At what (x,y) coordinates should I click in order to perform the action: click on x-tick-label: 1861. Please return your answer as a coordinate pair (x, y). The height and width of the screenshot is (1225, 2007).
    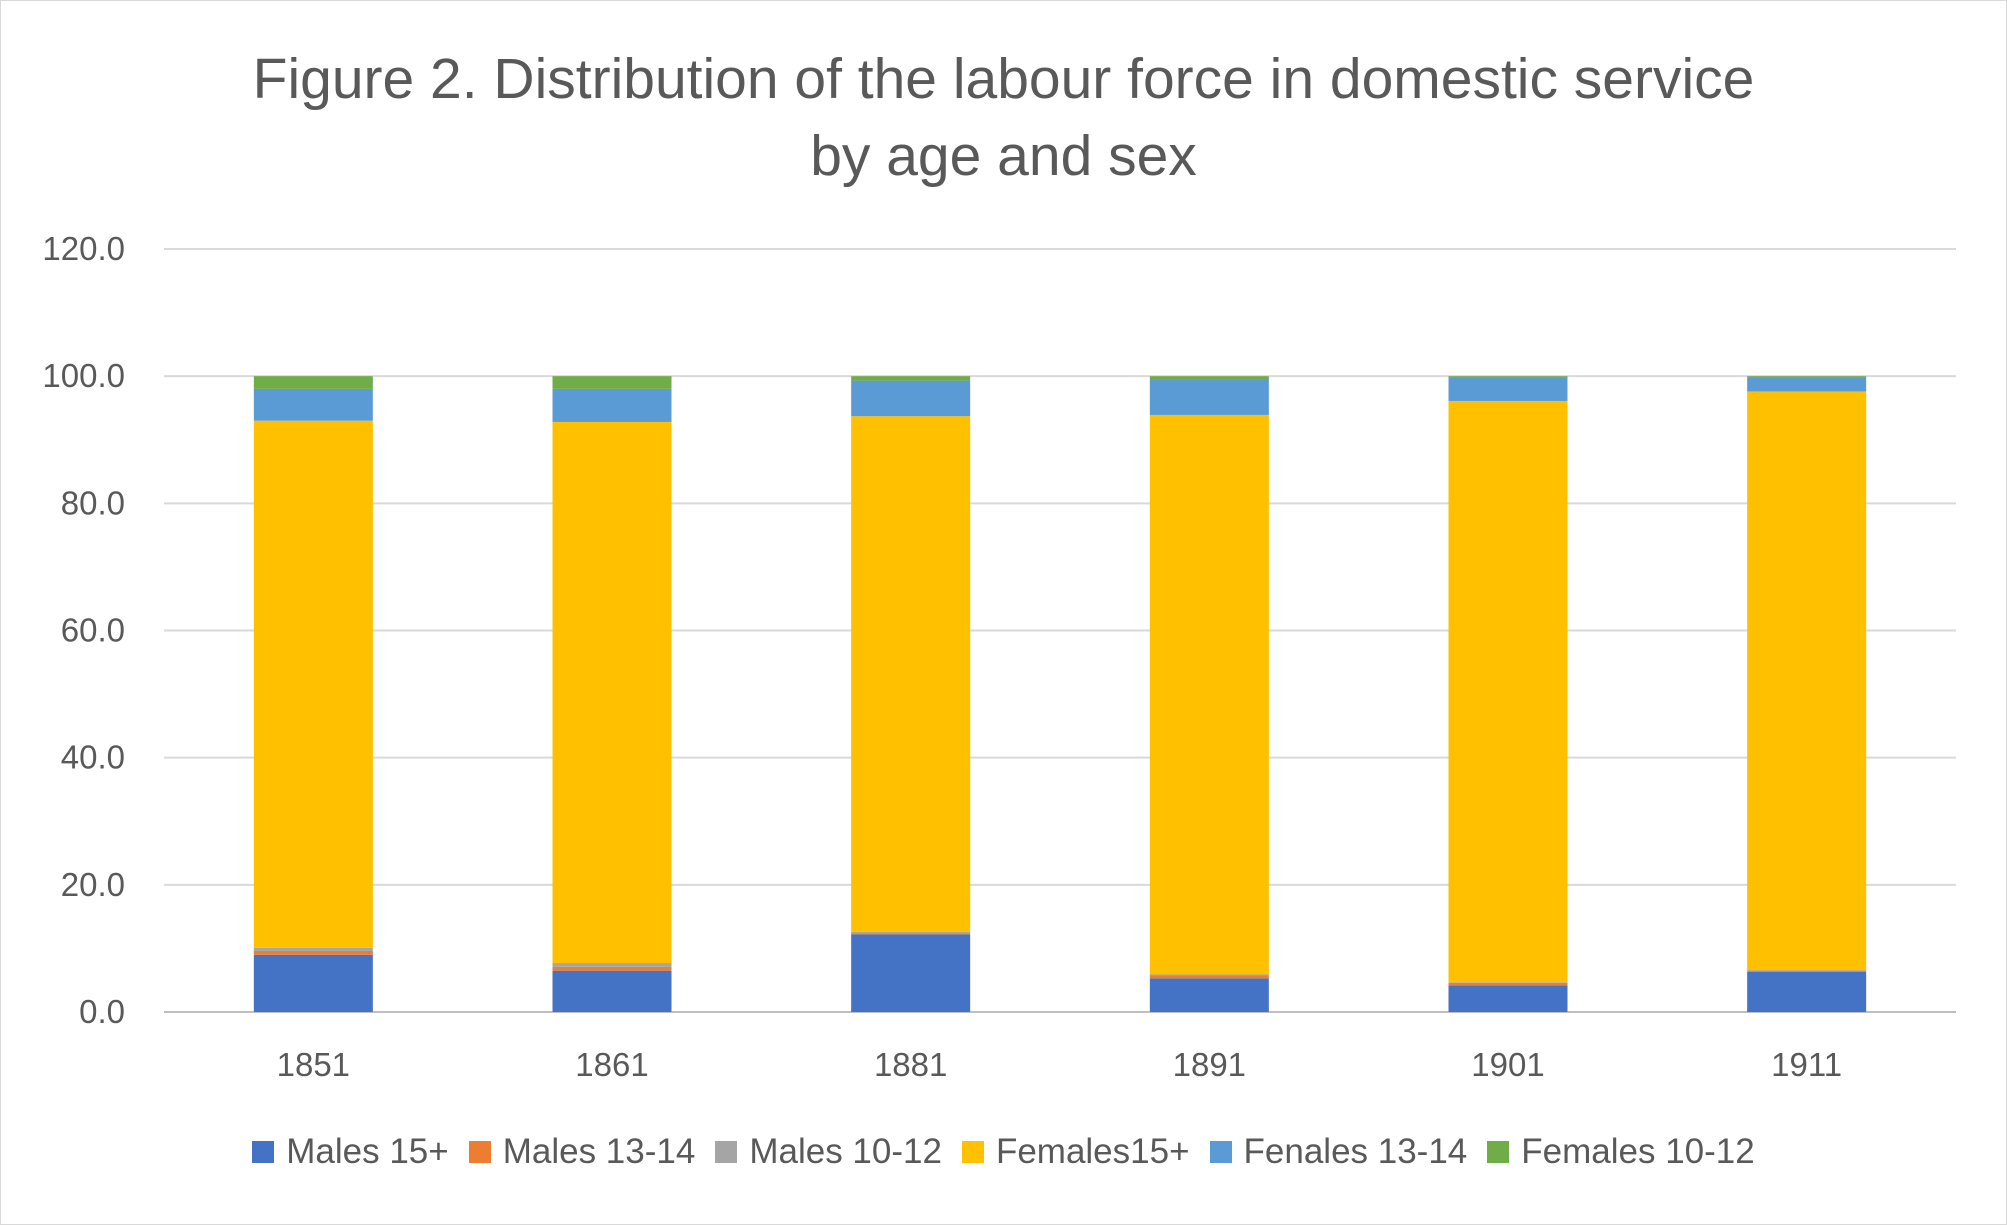
    Looking at the image, I should click on (611, 1064).